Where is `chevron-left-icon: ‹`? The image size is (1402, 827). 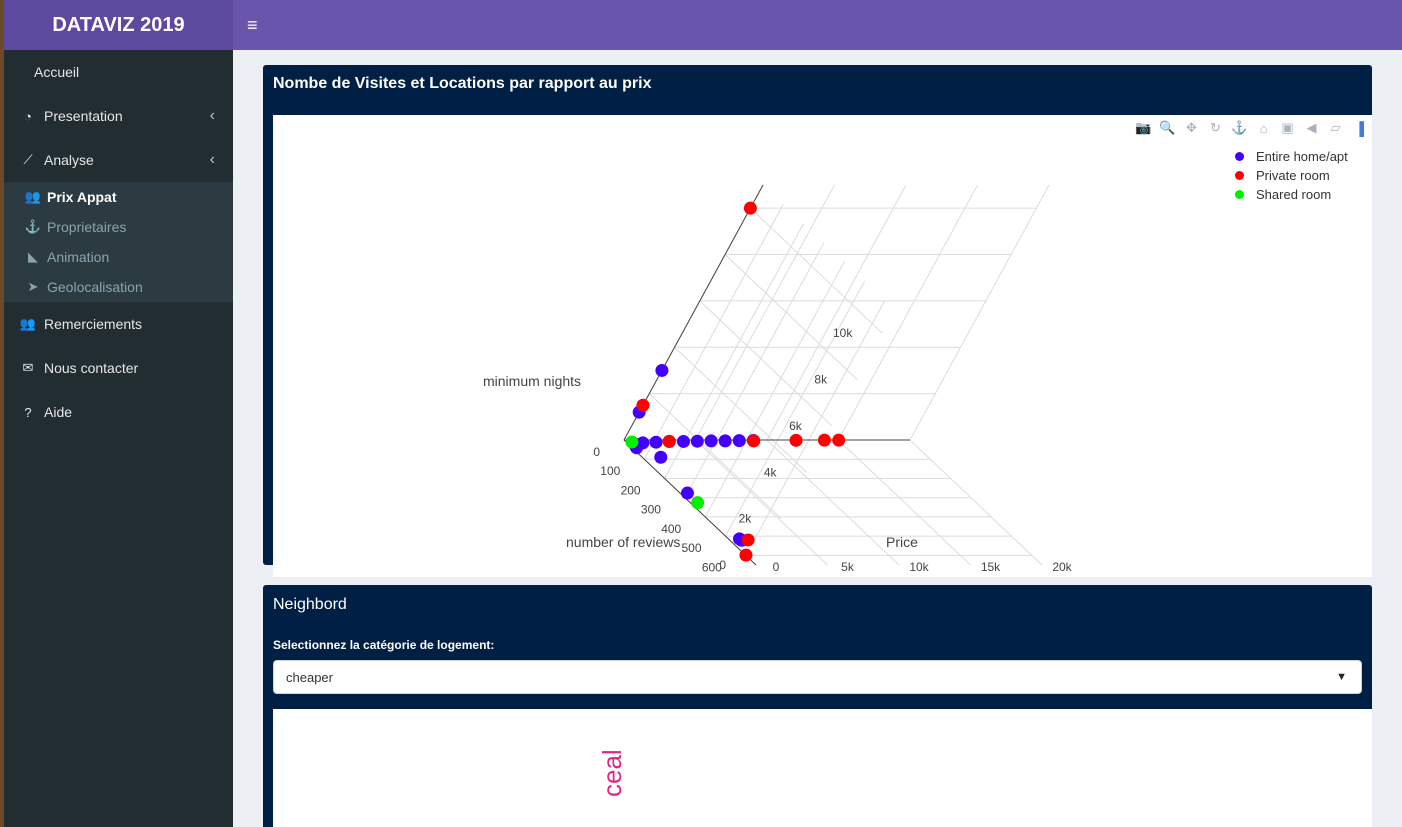
chevron-left-icon: ‹ is located at coordinates (212, 159).